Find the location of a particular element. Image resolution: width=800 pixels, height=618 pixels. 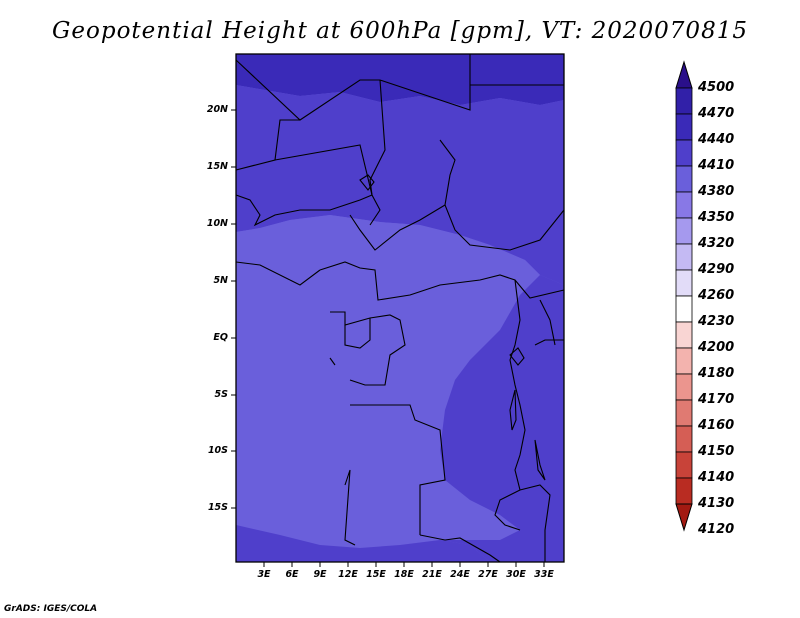

lon-ticks is located at coordinates (404, 564).